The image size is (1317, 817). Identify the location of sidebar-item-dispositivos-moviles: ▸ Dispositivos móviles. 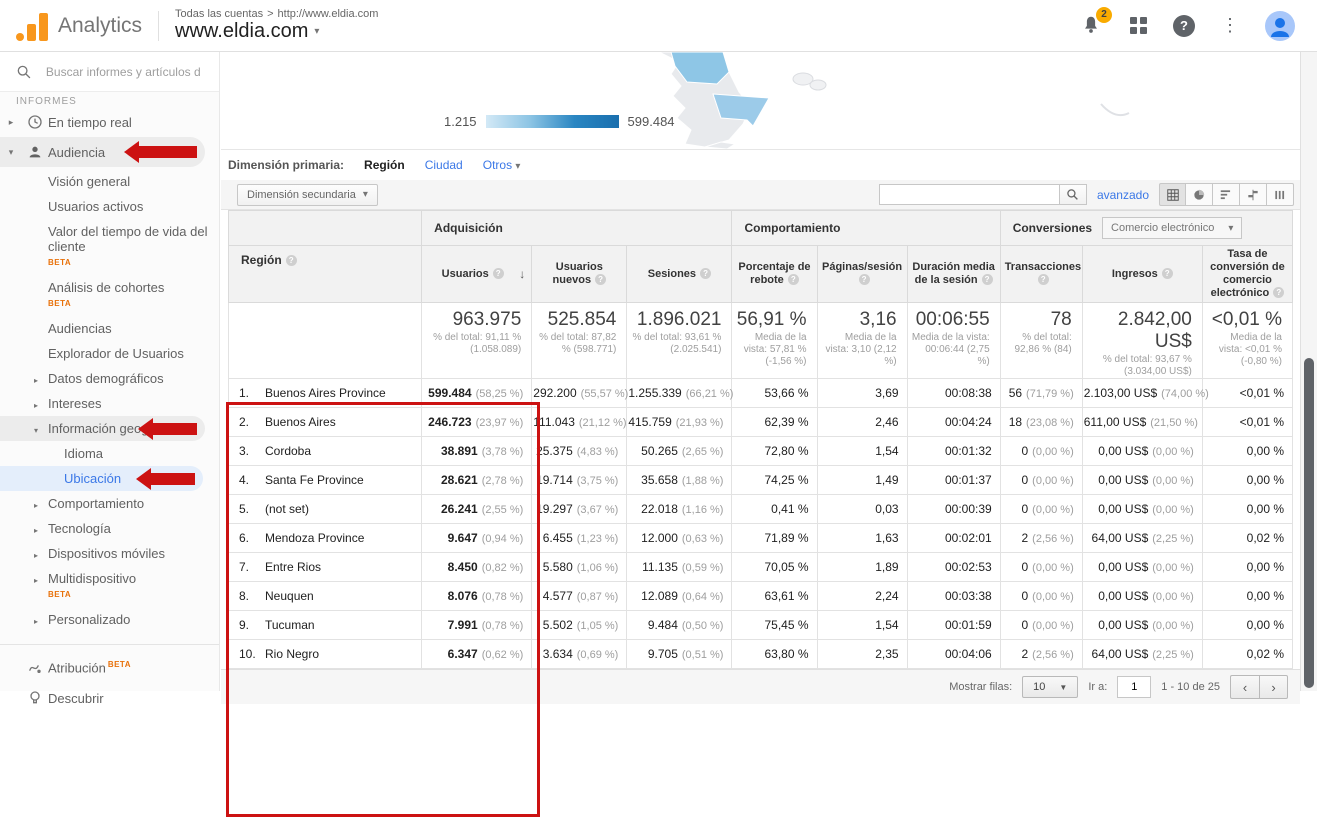
(100, 553).